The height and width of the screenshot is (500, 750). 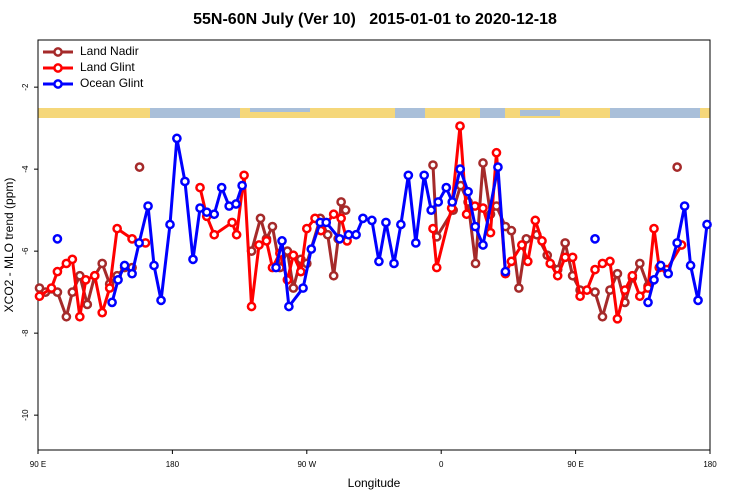 I want to click on map-land, so click(x=374, y=113).